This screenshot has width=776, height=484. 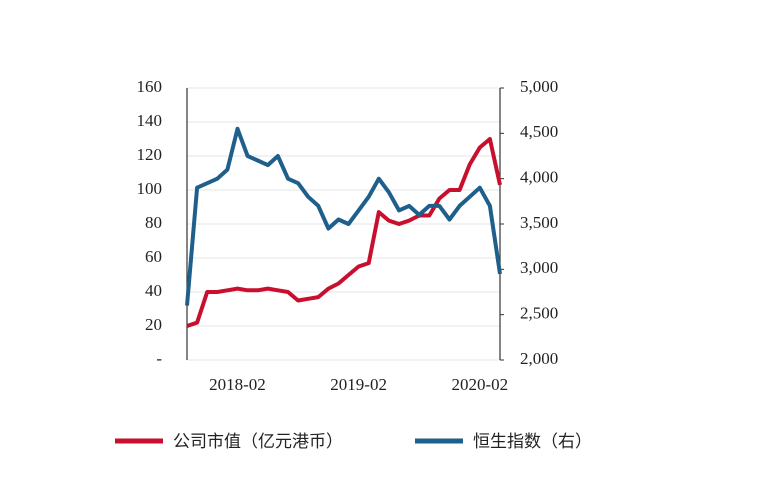 What do you see at coordinates (153, 290) in the screenshot?
I see `y-tick-label: 40` at bounding box center [153, 290].